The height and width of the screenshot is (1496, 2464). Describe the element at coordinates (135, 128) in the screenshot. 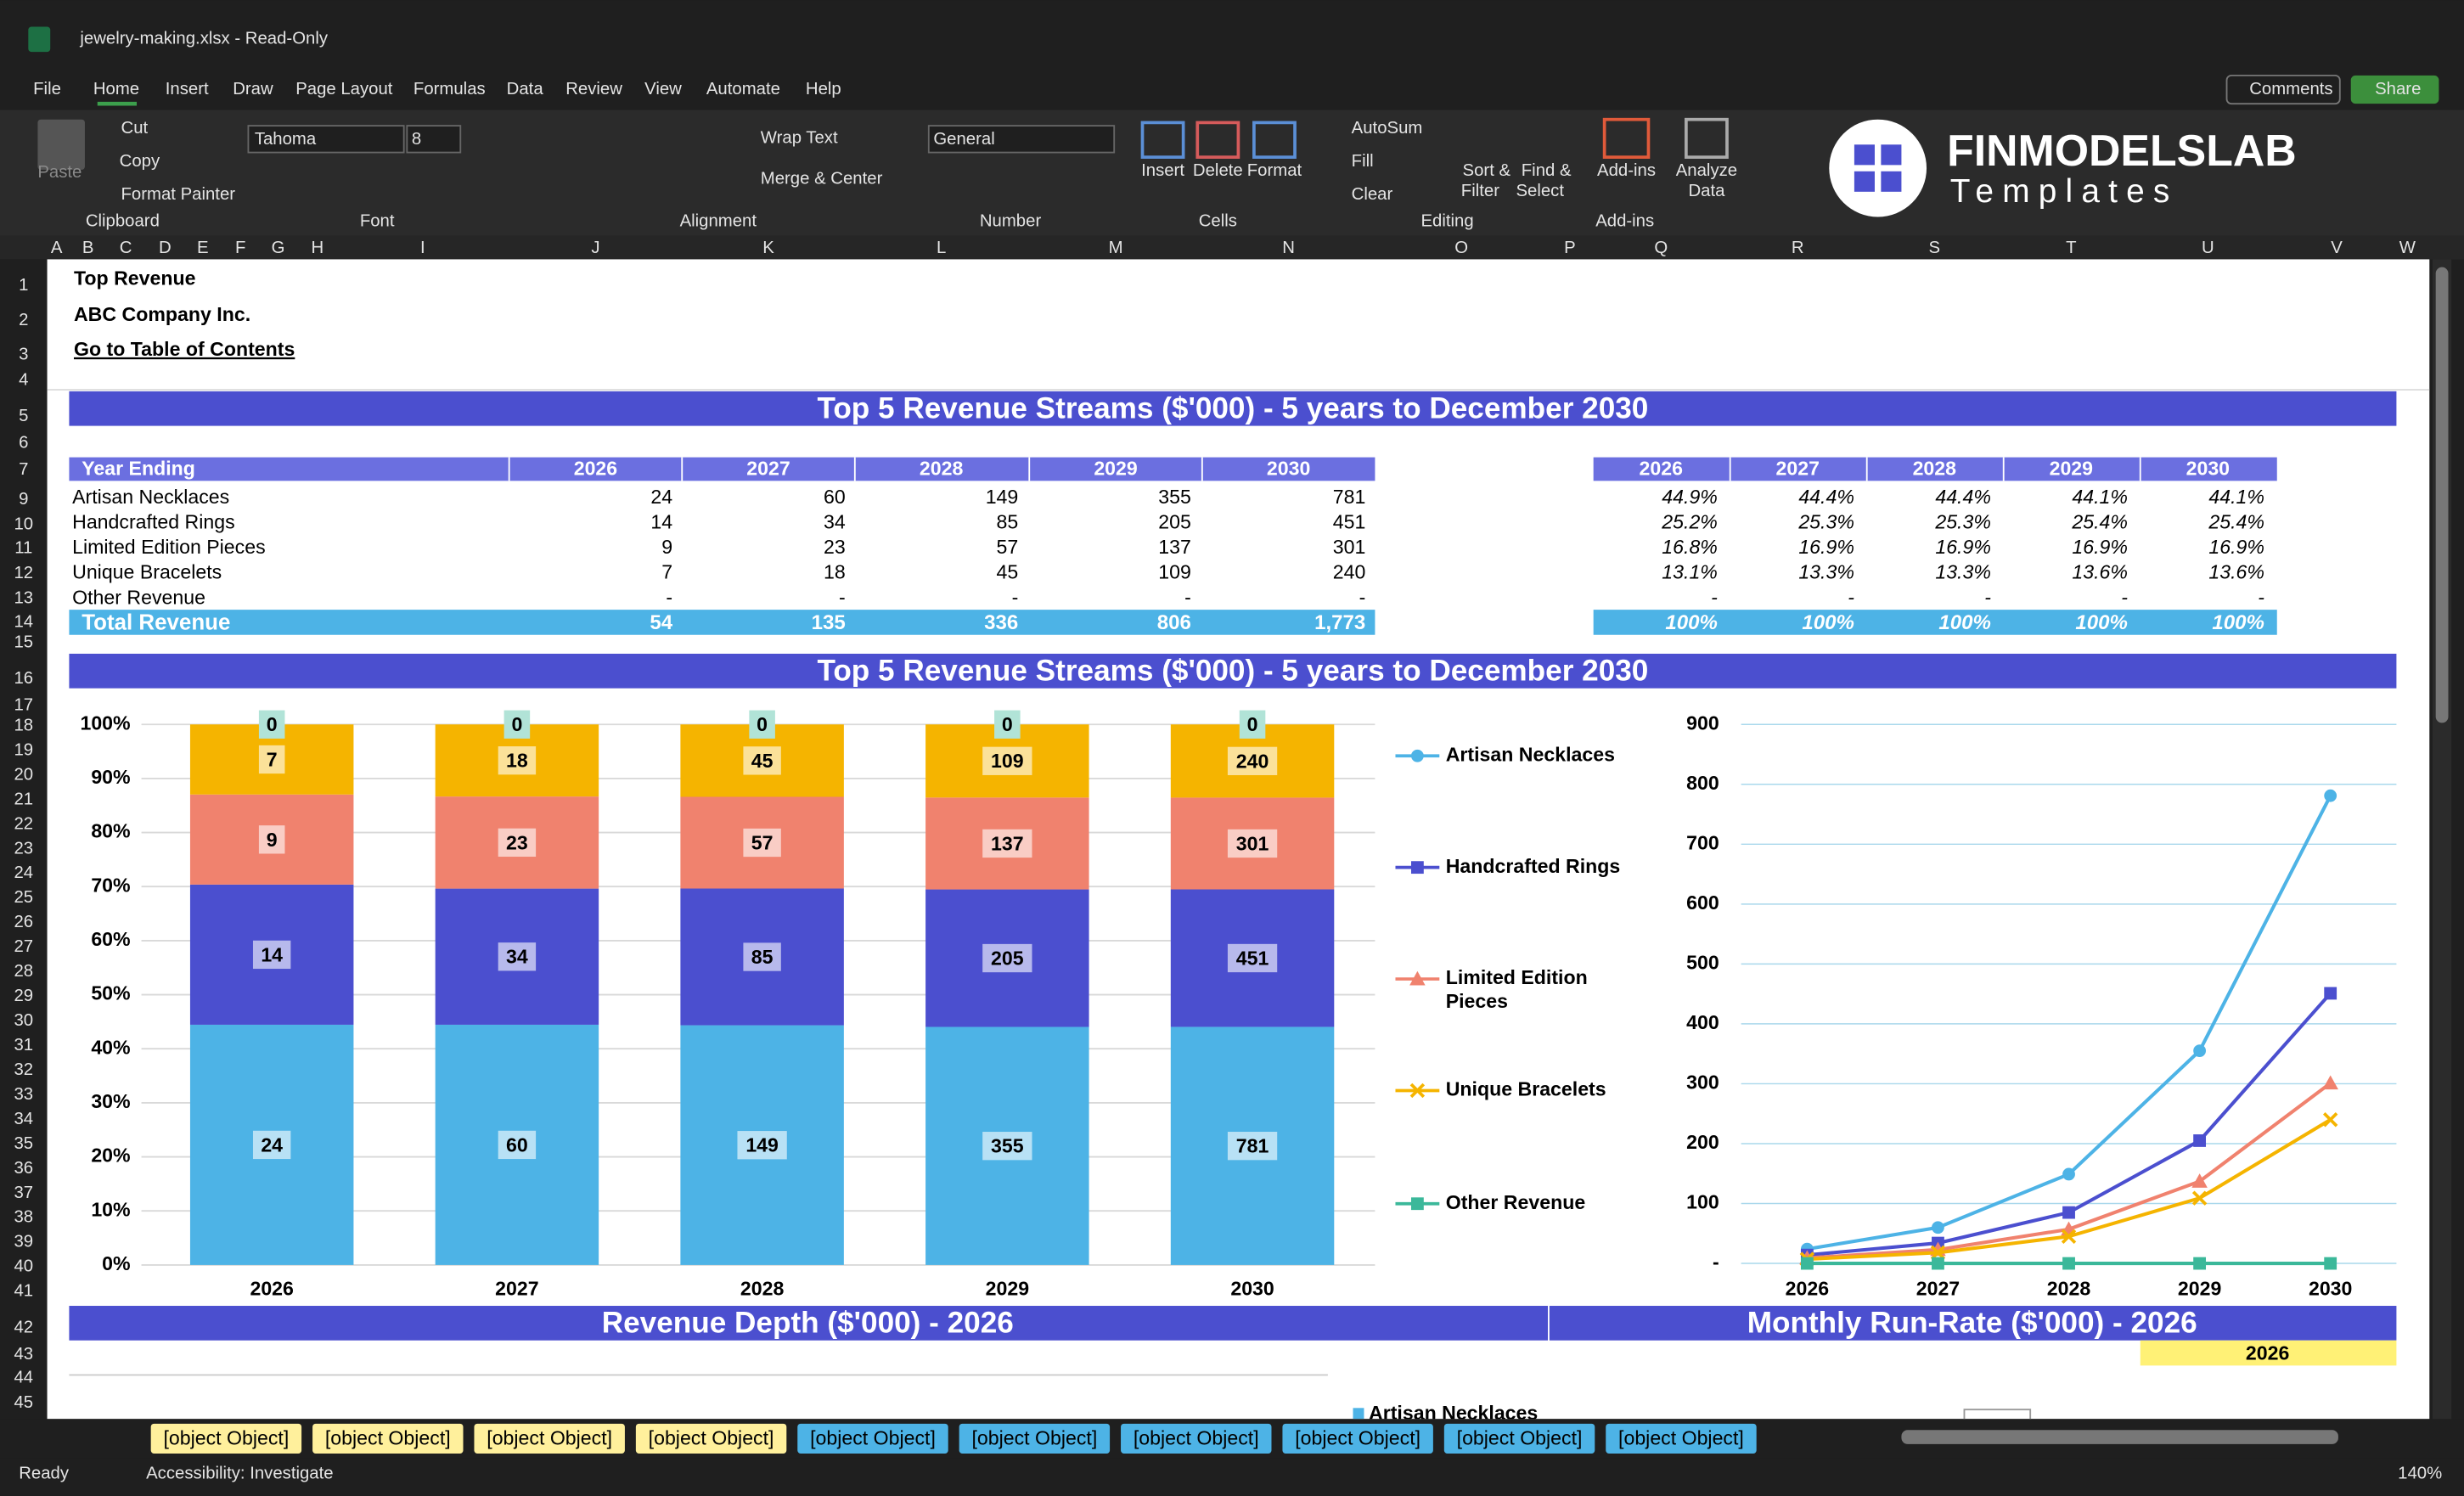

I see `ribbon-label: Cut` at that location.